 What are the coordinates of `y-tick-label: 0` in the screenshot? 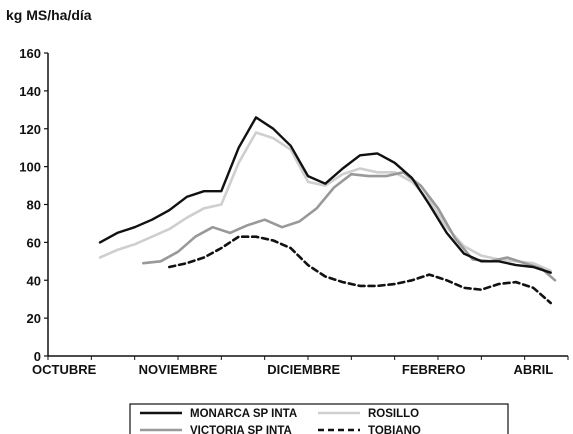 It's located at (37, 356).